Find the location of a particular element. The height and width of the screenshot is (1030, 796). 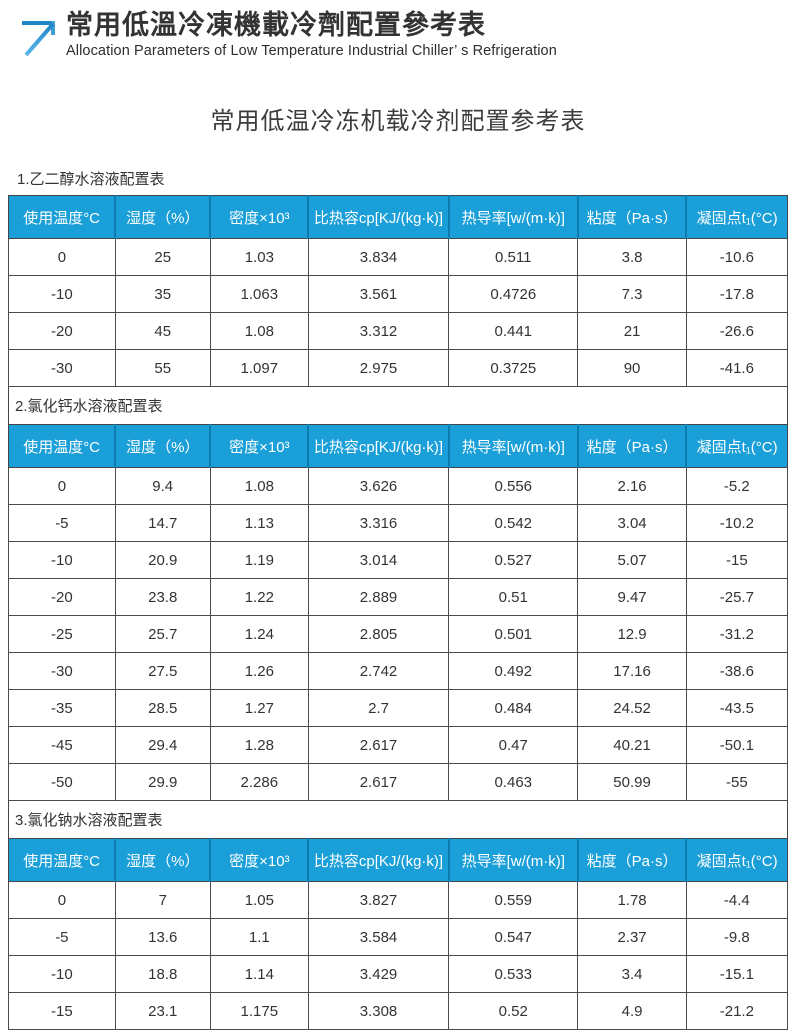

table-cell: 3.316 is located at coordinates (378, 523).